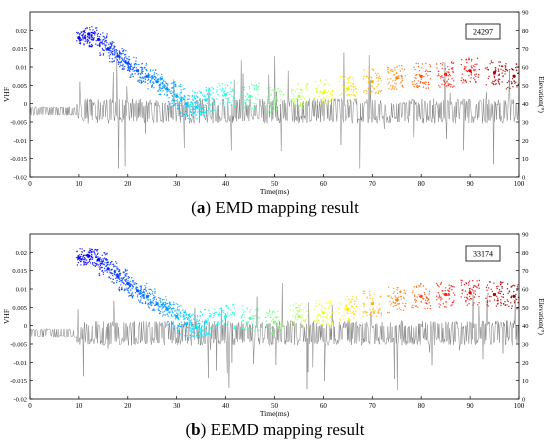 The width and height of the screenshot is (550, 444). I want to click on x-tick-label: 100, so click(519, 406).